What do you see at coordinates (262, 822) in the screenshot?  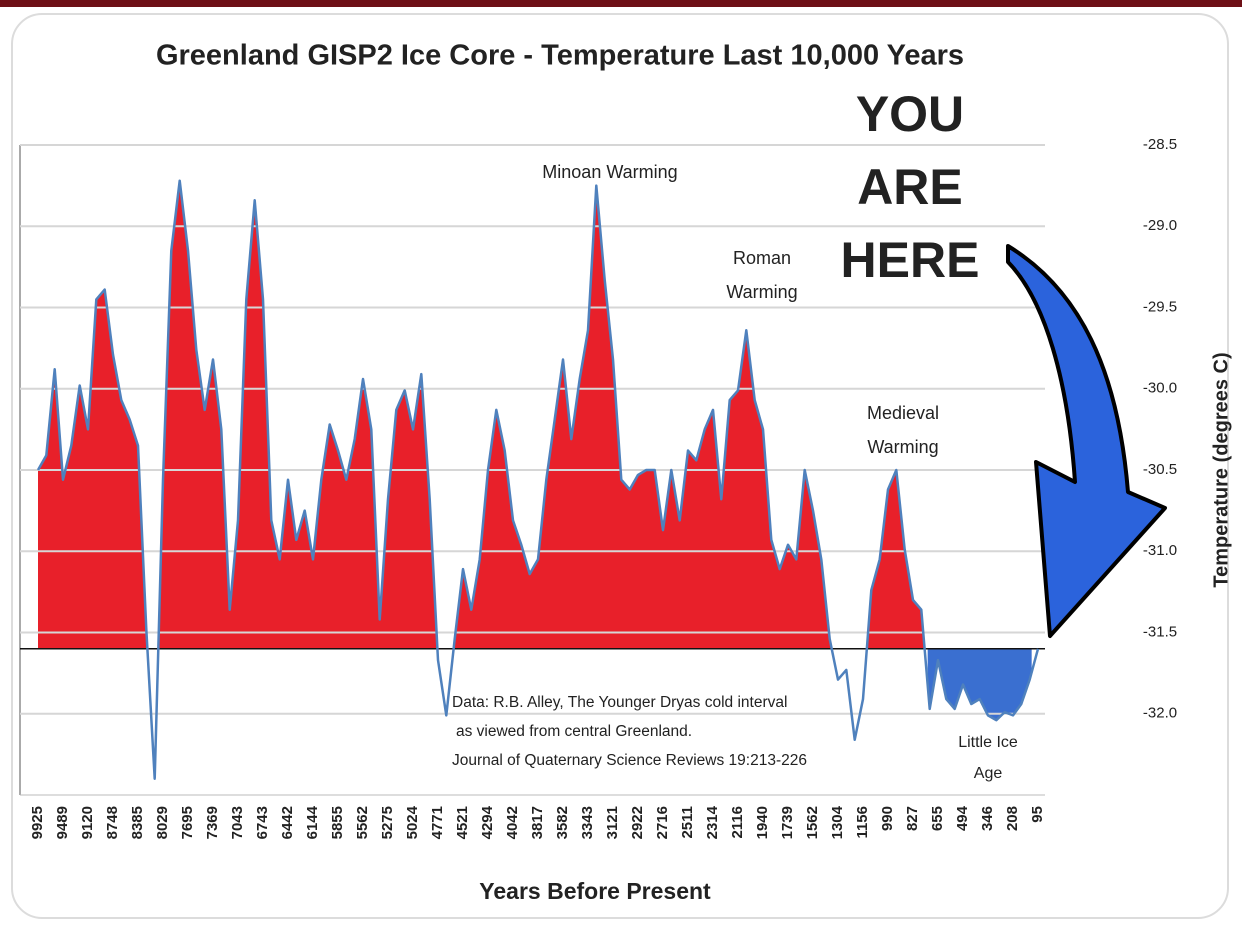 I see `x-tick-label: 6743` at bounding box center [262, 822].